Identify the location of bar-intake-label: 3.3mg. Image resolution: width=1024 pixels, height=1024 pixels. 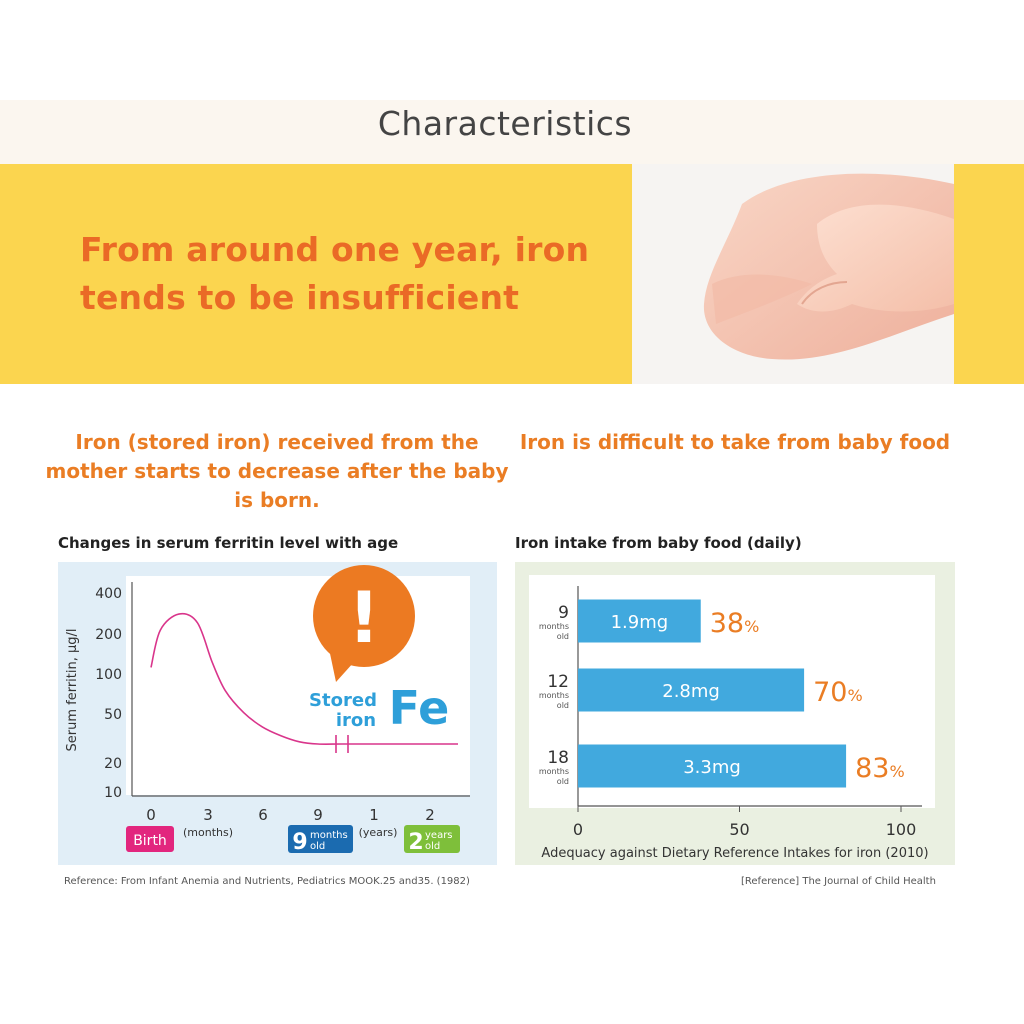
(712, 767).